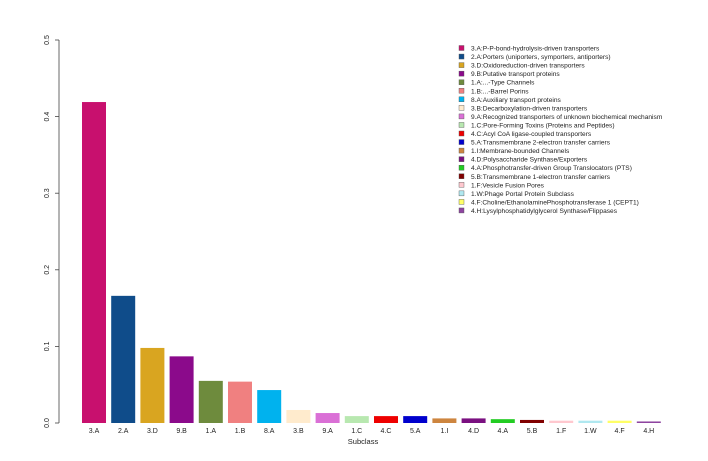 The height and width of the screenshot is (461, 708). I want to click on bar-1.I, so click(444, 420).